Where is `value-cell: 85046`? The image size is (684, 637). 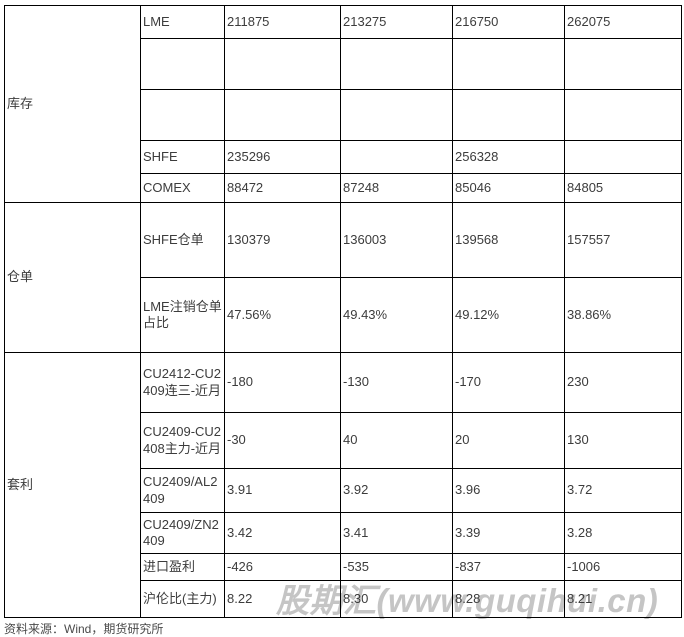 value-cell: 85046 is located at coordinates (508, 188).